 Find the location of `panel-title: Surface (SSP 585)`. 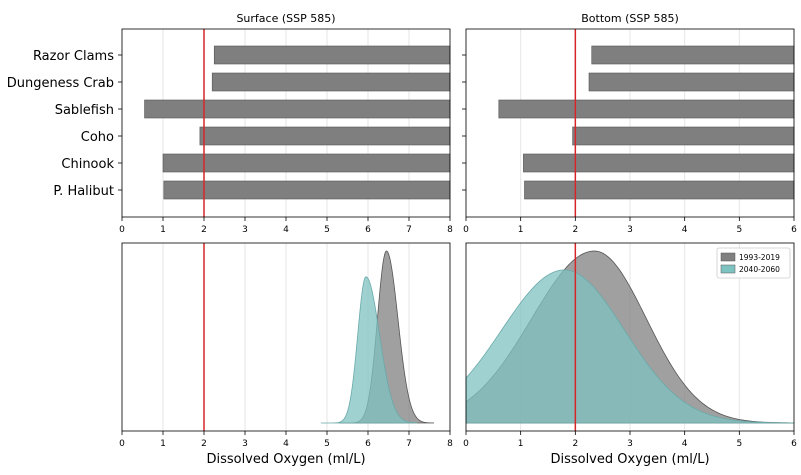

panel-title: Surface (SSP 585) is located at coordinates (285, 18).